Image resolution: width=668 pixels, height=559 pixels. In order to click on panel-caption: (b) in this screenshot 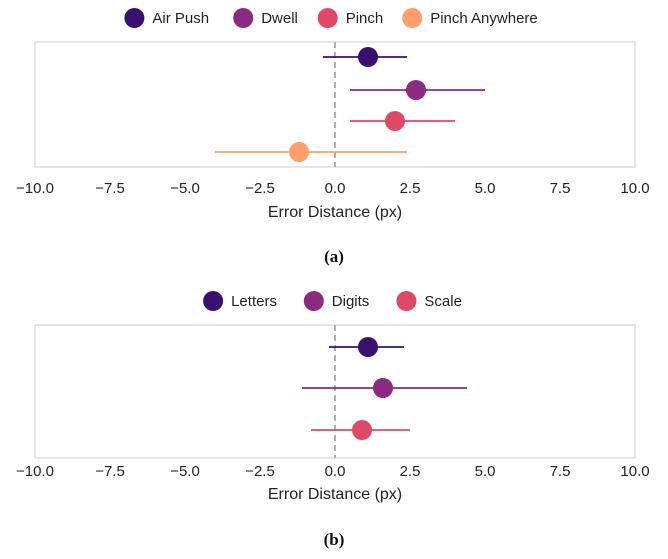, I will do `click(334, 539)`.